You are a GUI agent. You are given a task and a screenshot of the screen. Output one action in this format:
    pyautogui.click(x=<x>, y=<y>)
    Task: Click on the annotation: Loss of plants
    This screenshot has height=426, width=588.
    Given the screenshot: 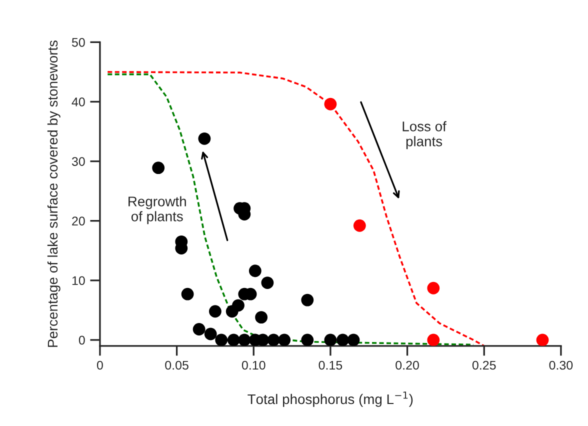 What is the action you would take?
    pyautogui.click(x=424, y=135)
    